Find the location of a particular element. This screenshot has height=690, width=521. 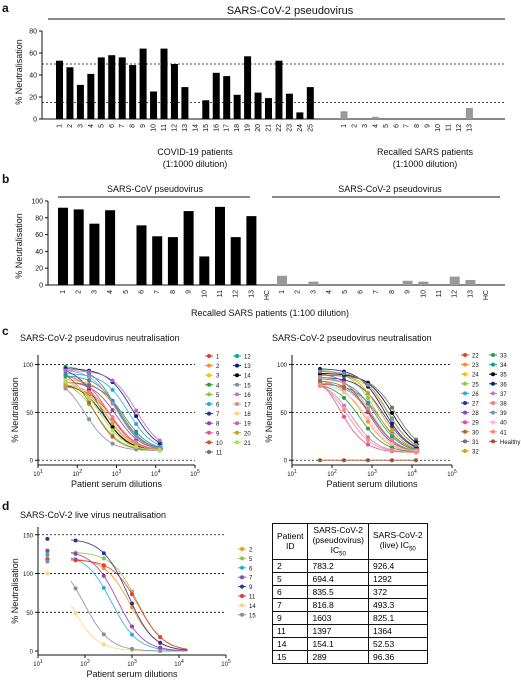

panel-a-xtick-label: 22 is located at coordinates (279, 128).